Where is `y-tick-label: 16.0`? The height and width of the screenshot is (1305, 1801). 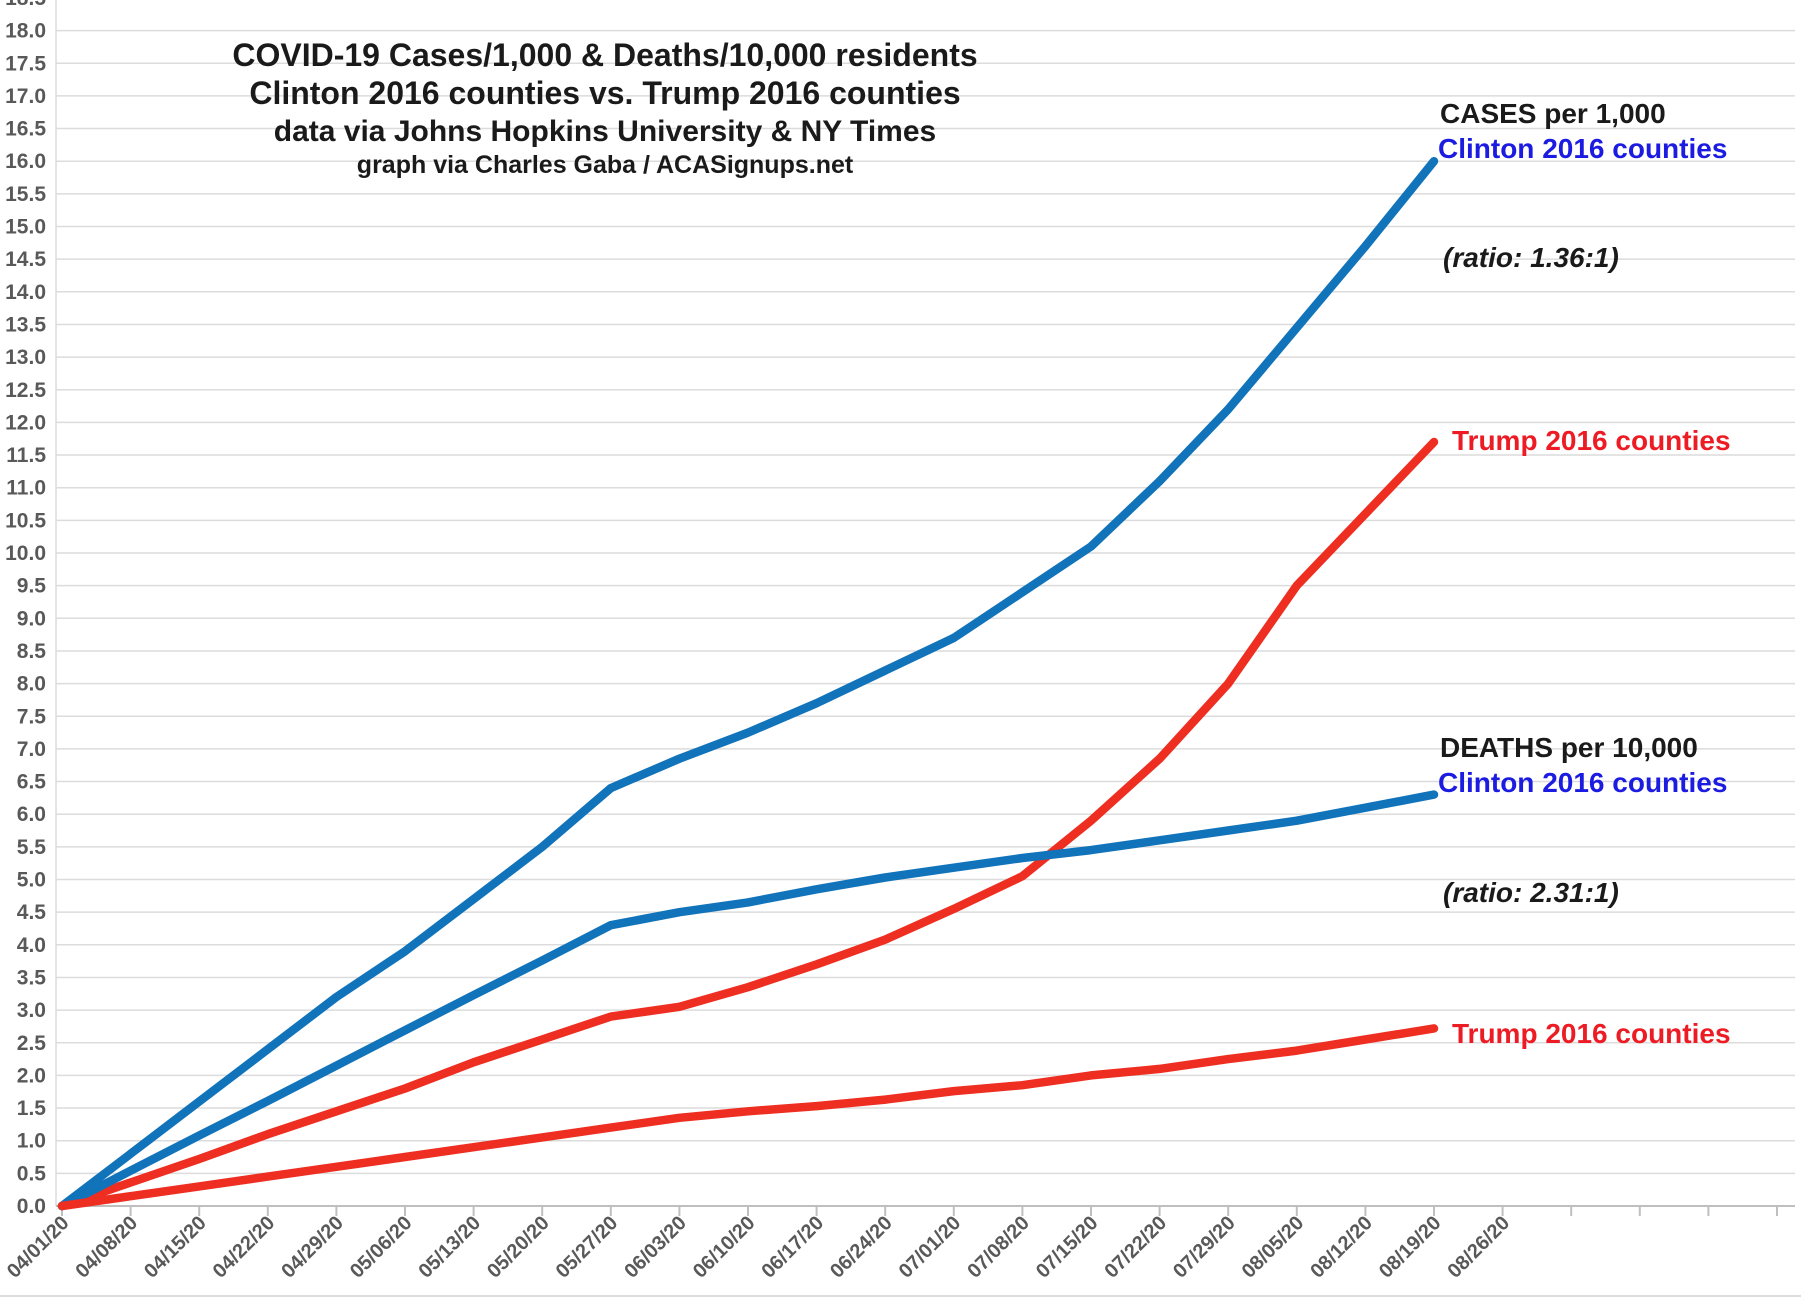
y-tick-label: 16.0 is located at coordinates (25, 161).